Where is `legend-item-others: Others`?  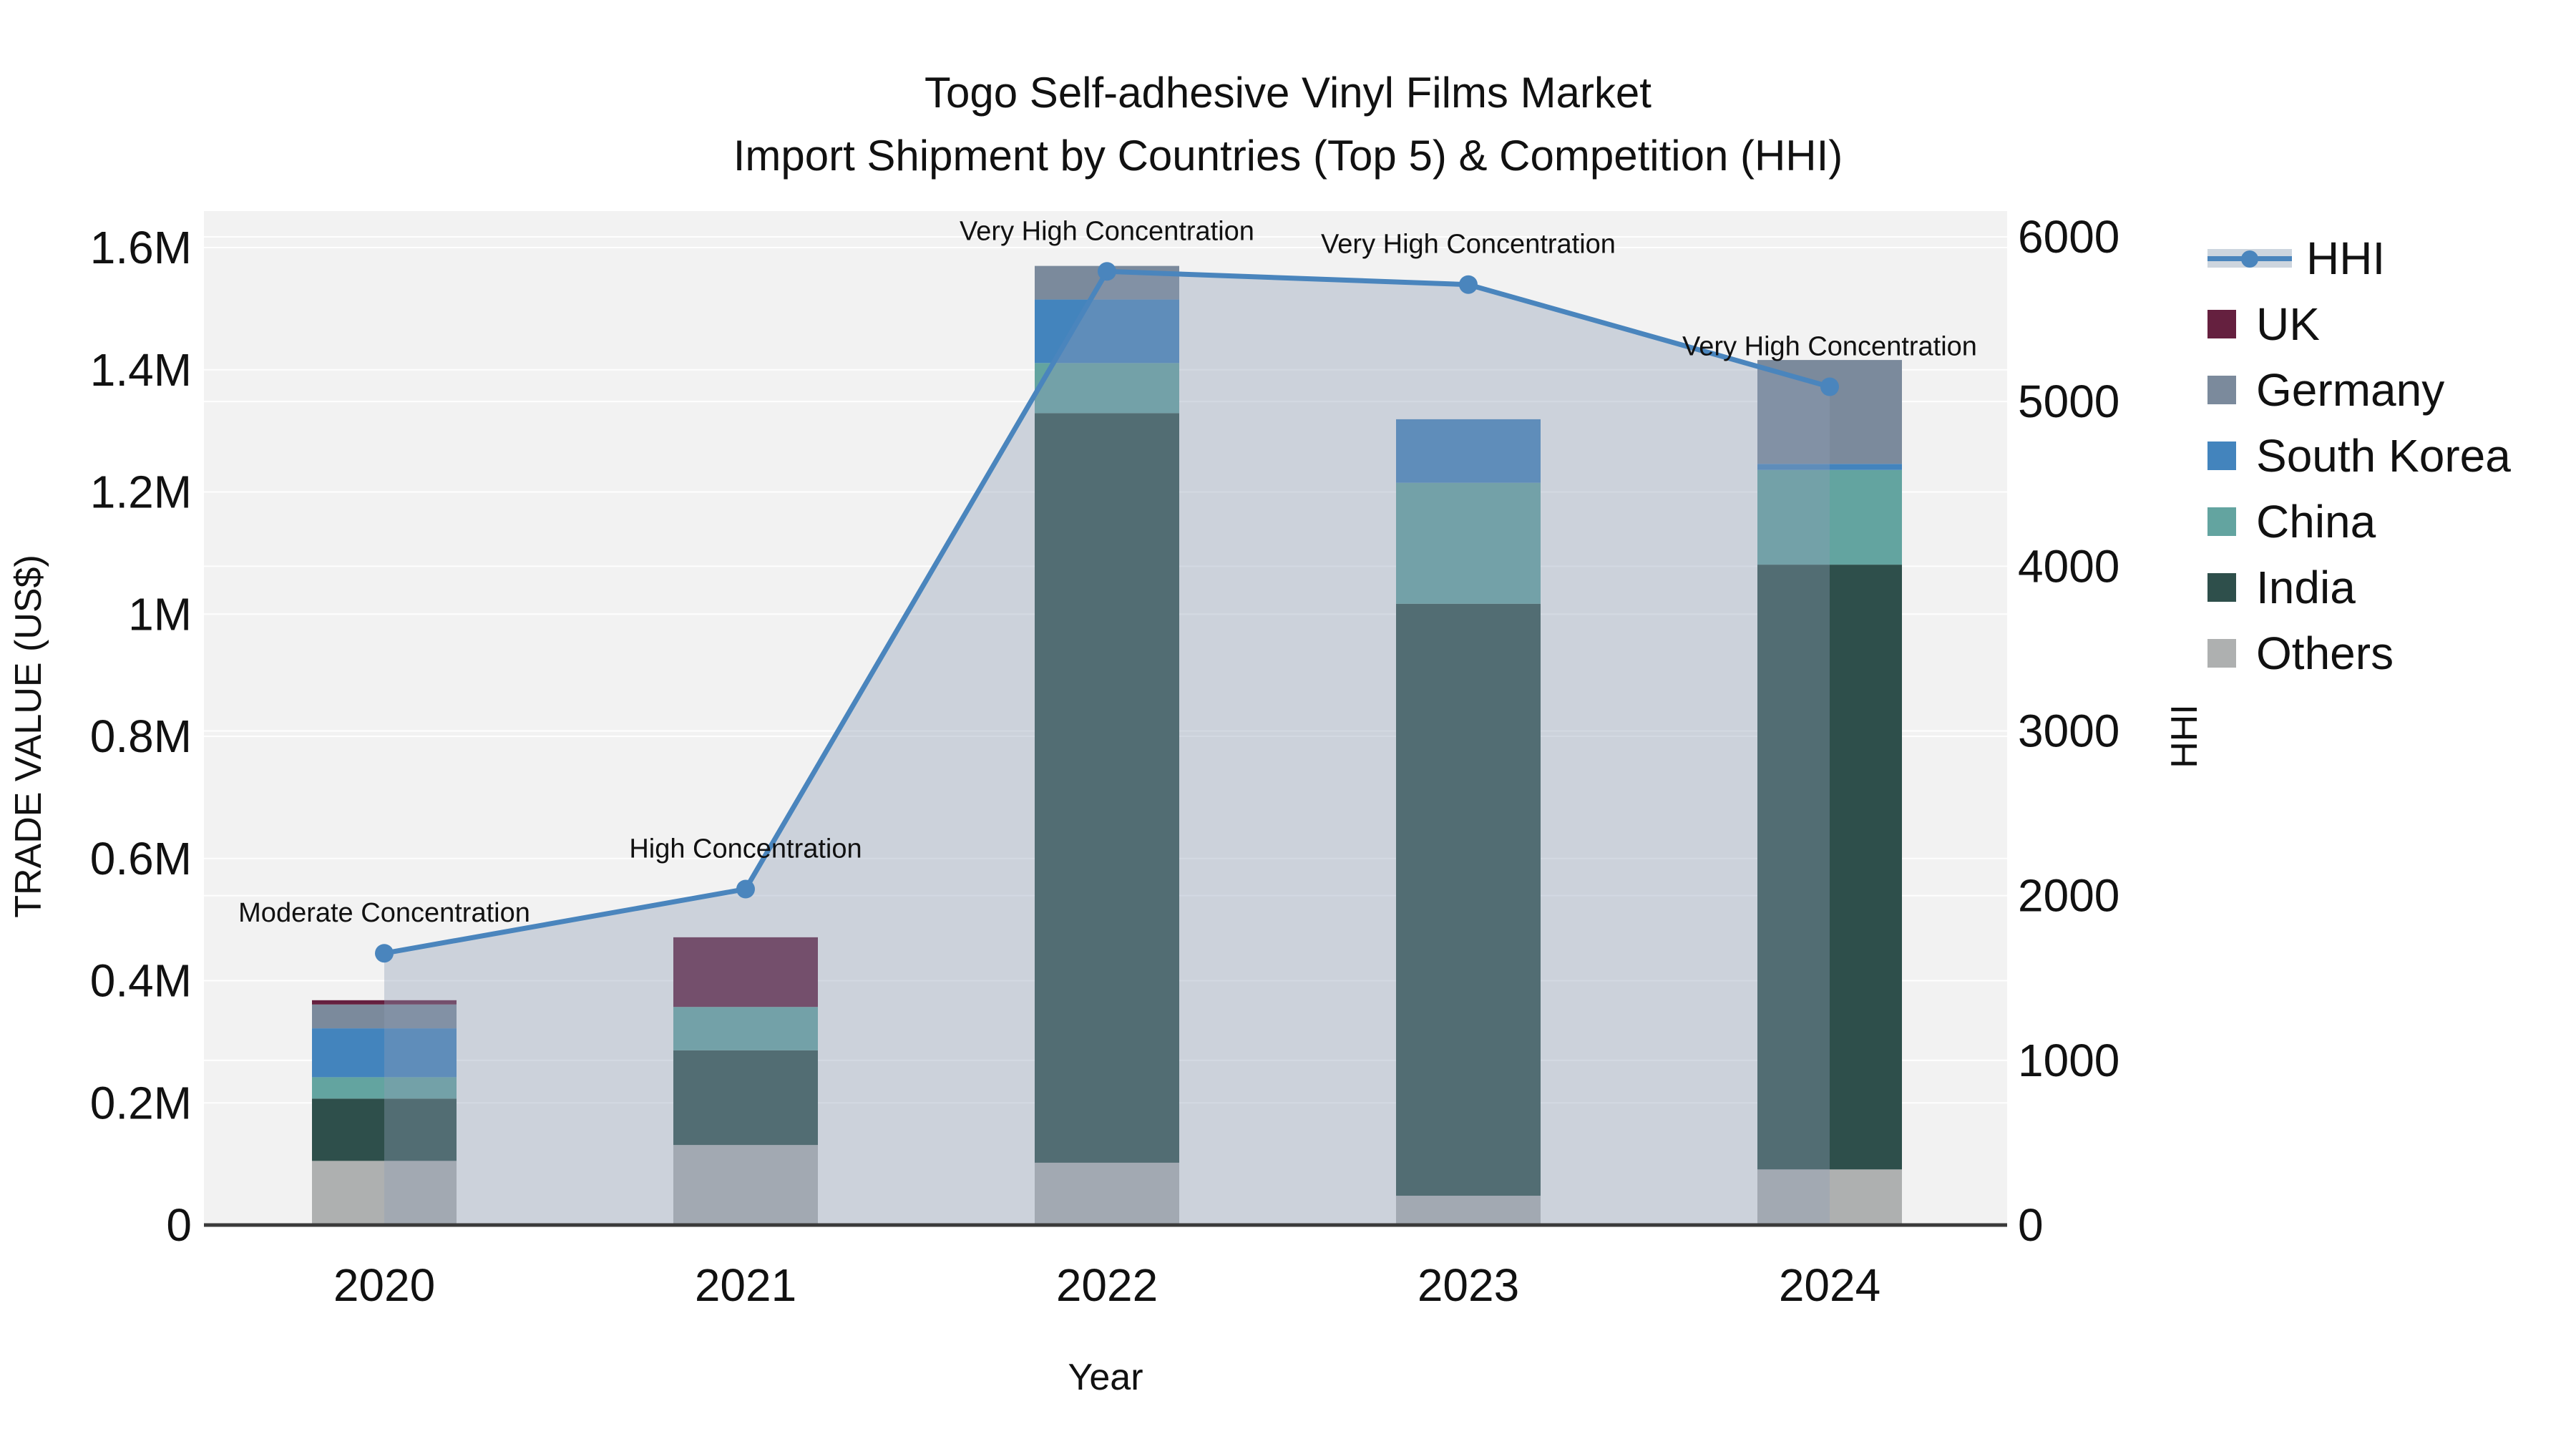
legend-item-others: Others is located at coordinates (2359, 653).